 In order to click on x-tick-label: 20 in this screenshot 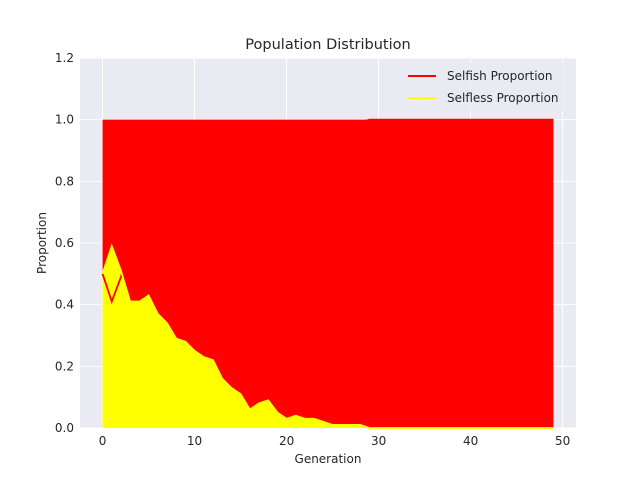, I will do `click(286, 441)`.